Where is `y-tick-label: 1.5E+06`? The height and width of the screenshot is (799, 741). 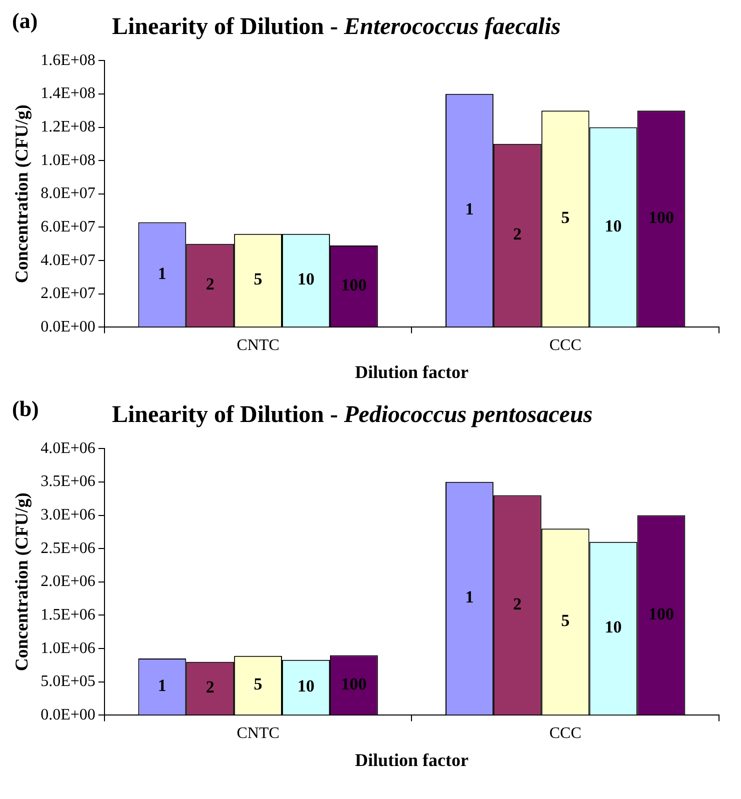 y-tick-label: 1.5E+06 is located at coordinates (68, 615).